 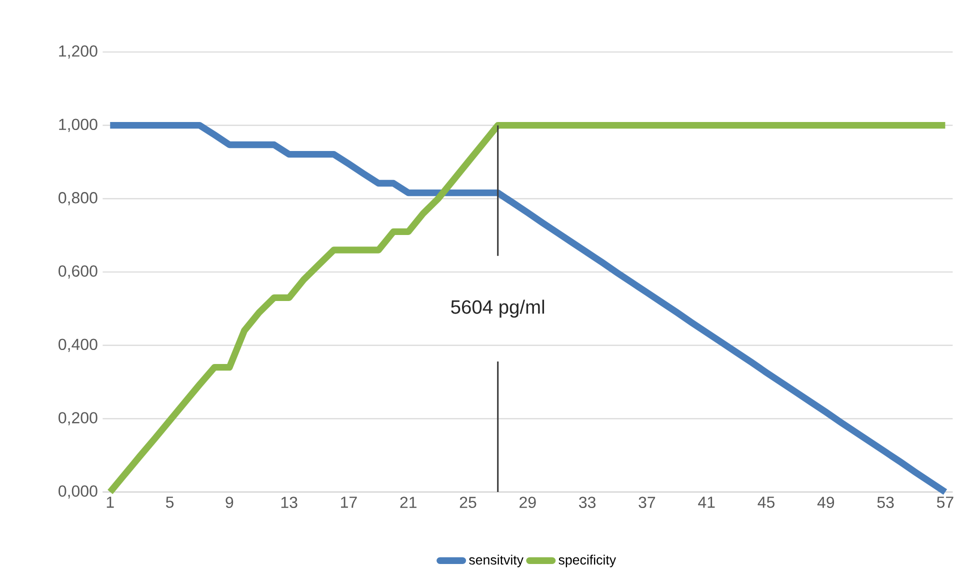 I want to click on x-tick-label: 37, so click(x=647, y=502).